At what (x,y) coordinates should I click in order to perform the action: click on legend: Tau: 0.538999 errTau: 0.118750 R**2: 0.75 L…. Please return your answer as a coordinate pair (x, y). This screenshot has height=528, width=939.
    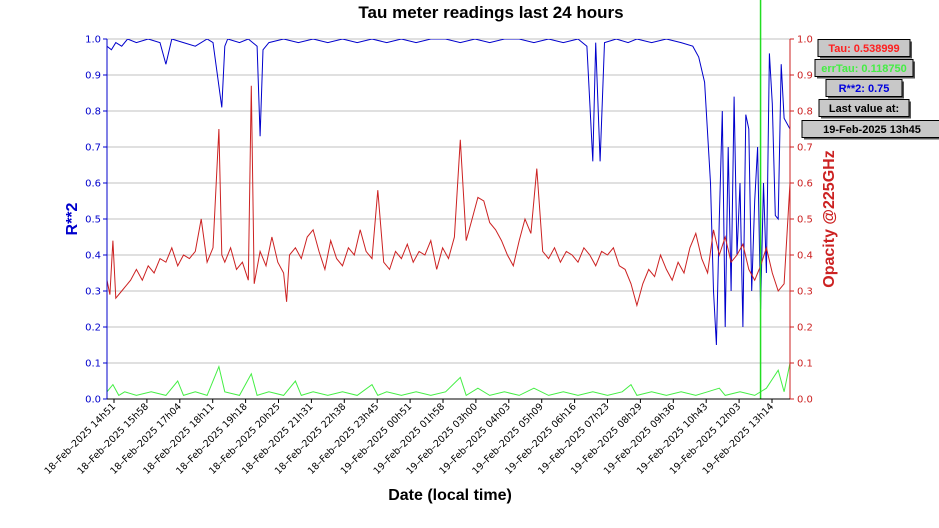
    Looking at the image, I should click on (870, 89).